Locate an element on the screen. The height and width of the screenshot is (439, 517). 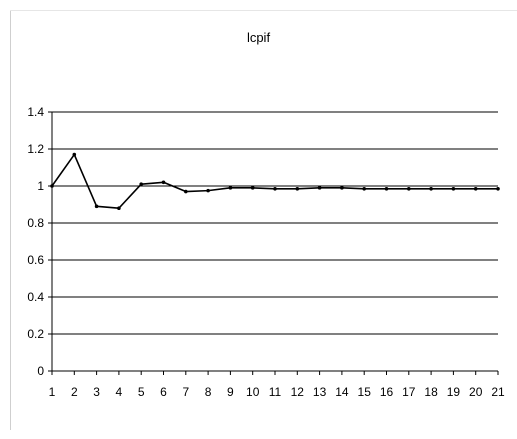
x-tick-label: 15 is located at coordinates (365, 392).